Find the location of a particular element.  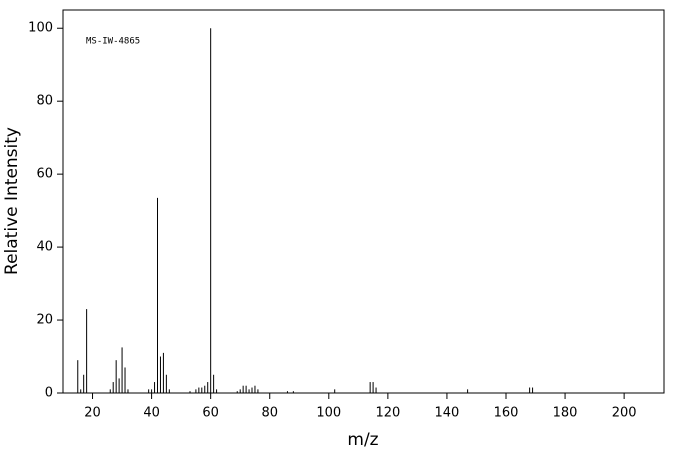

x-tick-label: 180 is located at coordinates (565, 413).